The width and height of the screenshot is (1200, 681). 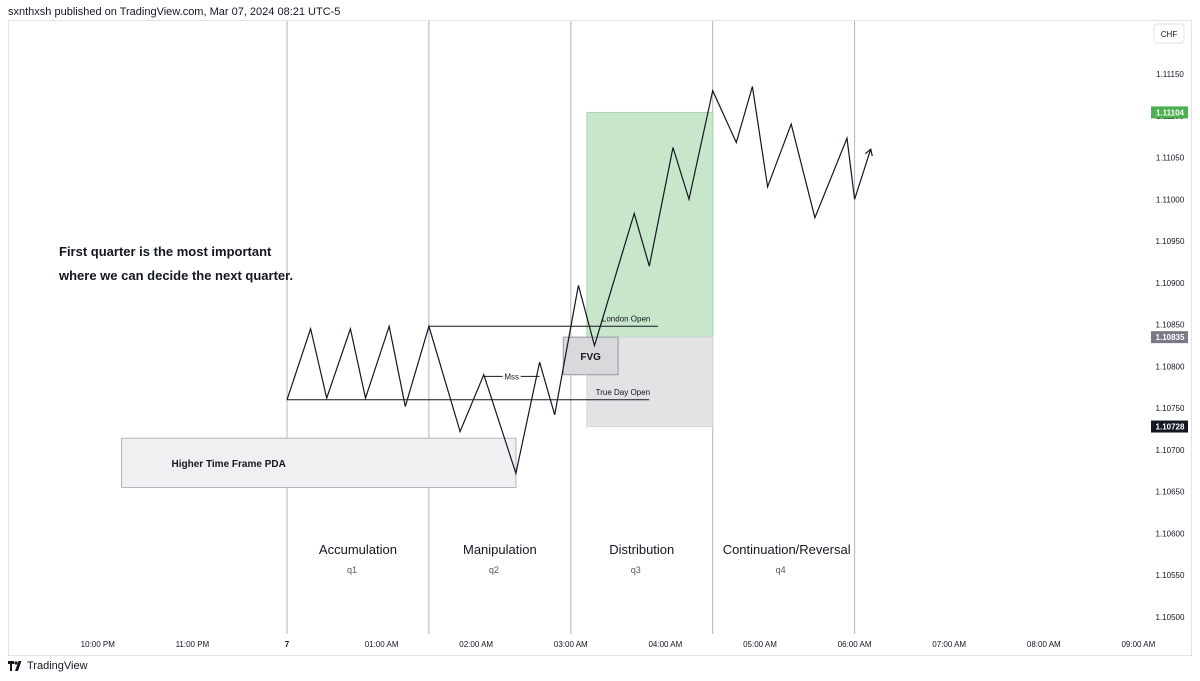 I want to click on footer: TradingView, so click(x=48, y=666).